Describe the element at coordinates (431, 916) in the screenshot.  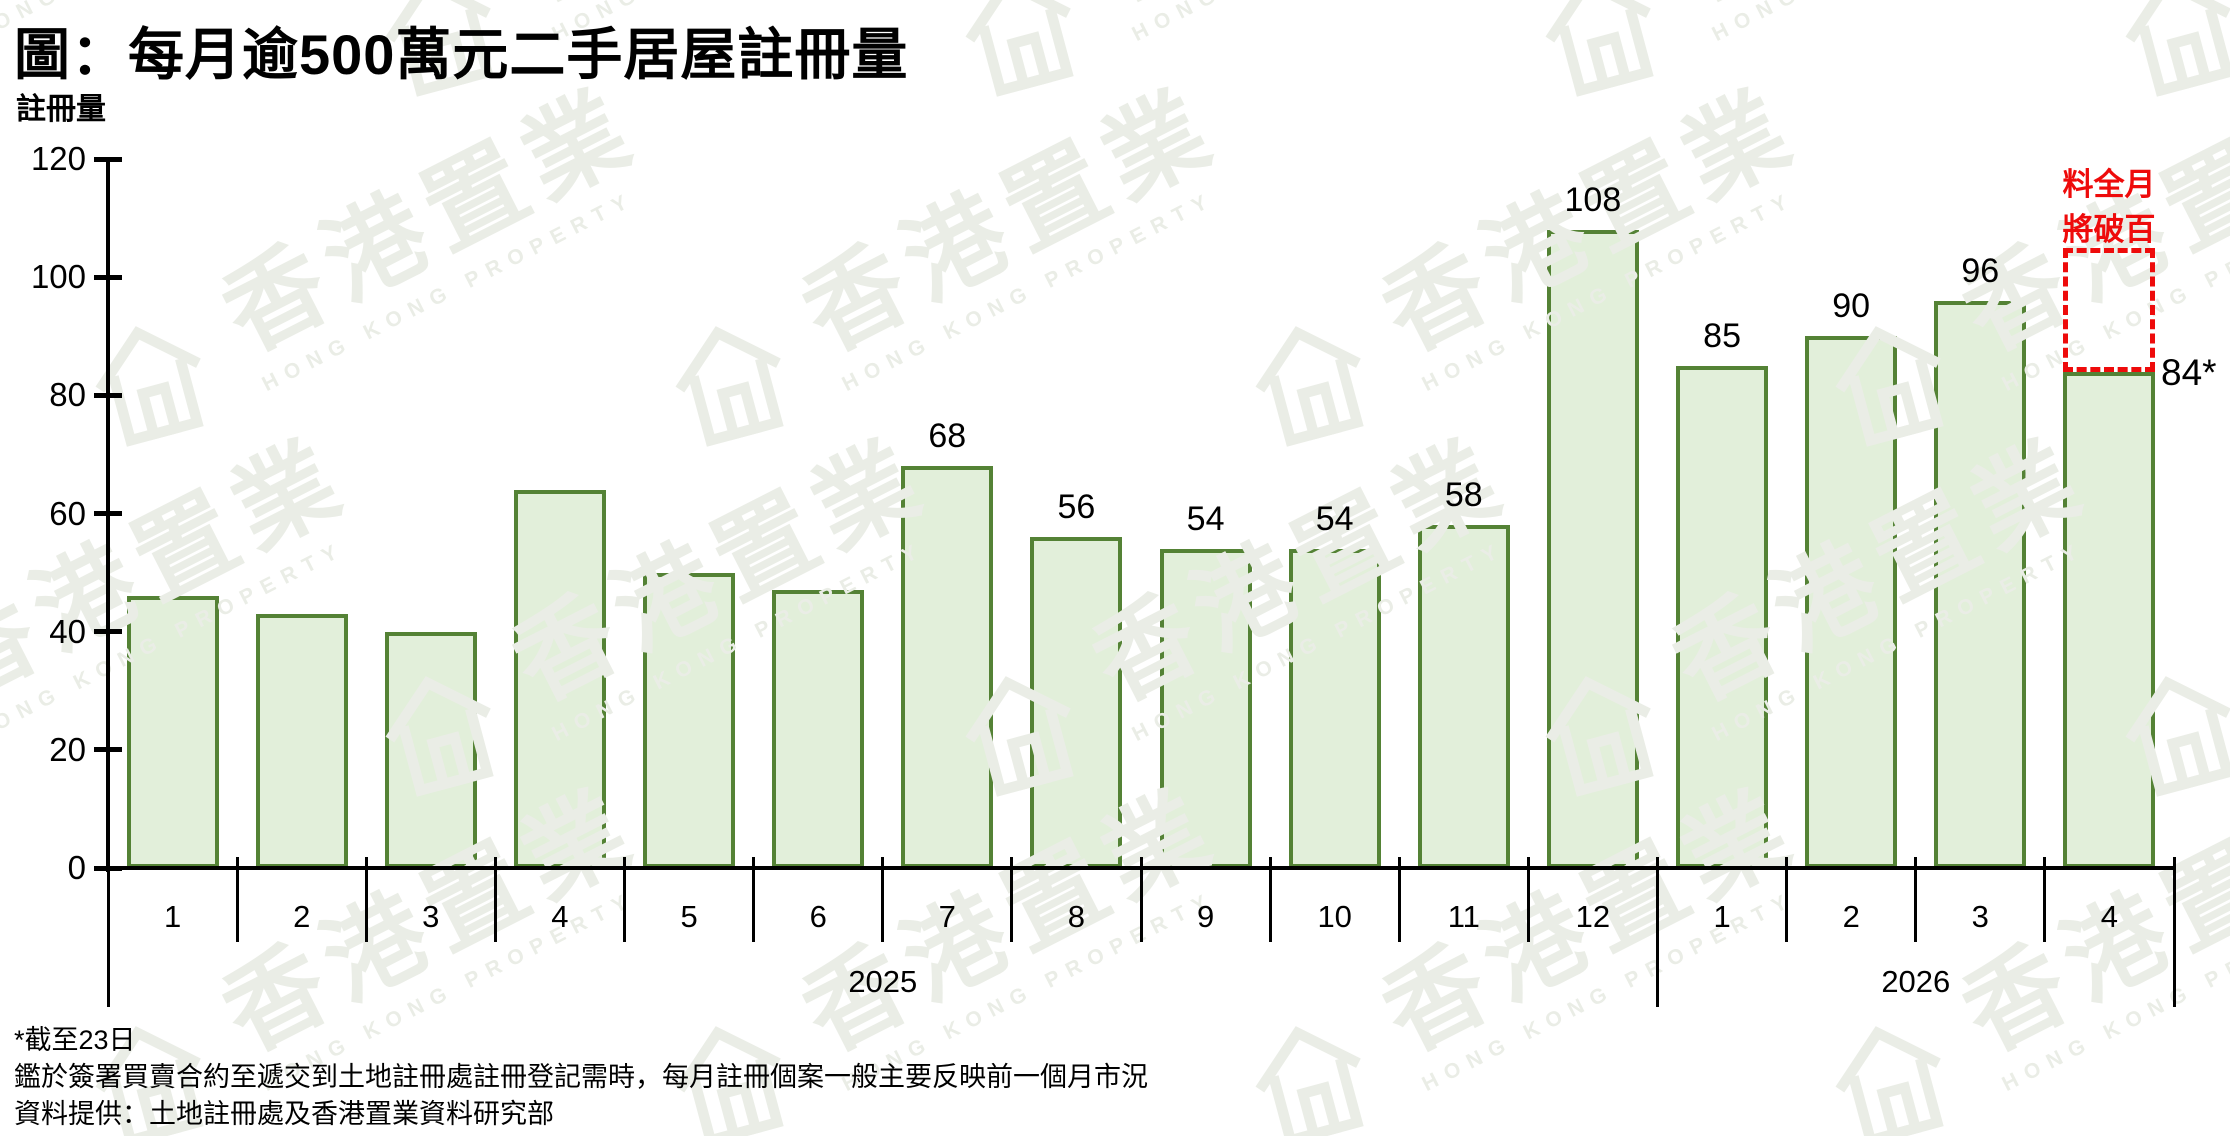
I see `month-label-2025-3: 3` at that location.